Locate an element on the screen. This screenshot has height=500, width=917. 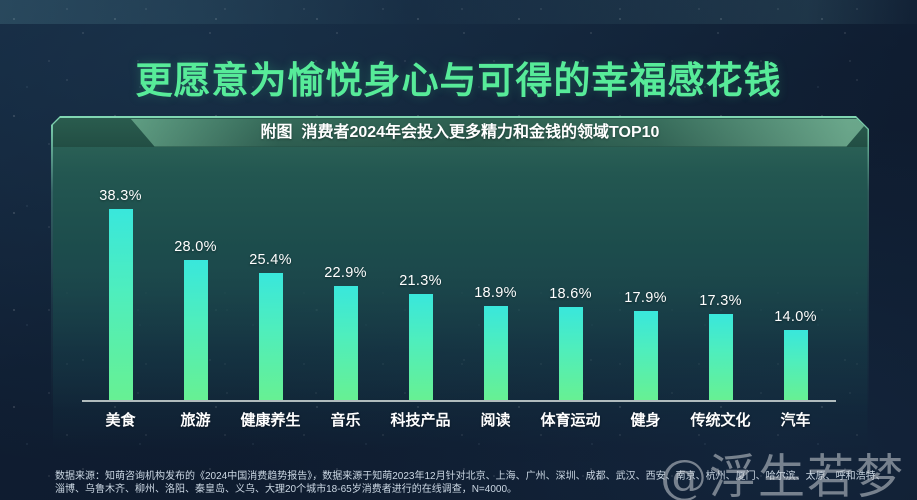
bar-slot: 14.0% is located at coordinates (795, 292).